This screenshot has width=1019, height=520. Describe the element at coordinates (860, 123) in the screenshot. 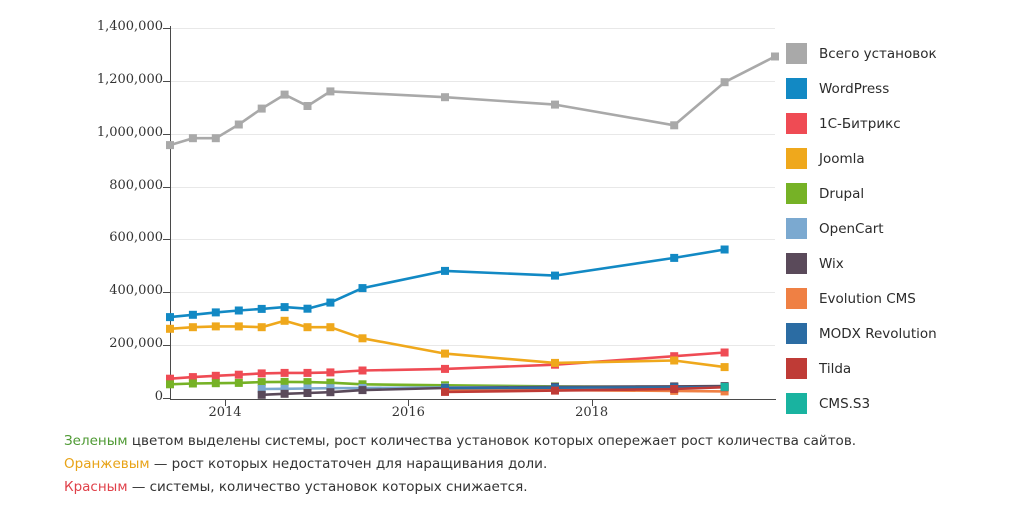

I see `legend-item-label: 1С-Битрикс` at that location.